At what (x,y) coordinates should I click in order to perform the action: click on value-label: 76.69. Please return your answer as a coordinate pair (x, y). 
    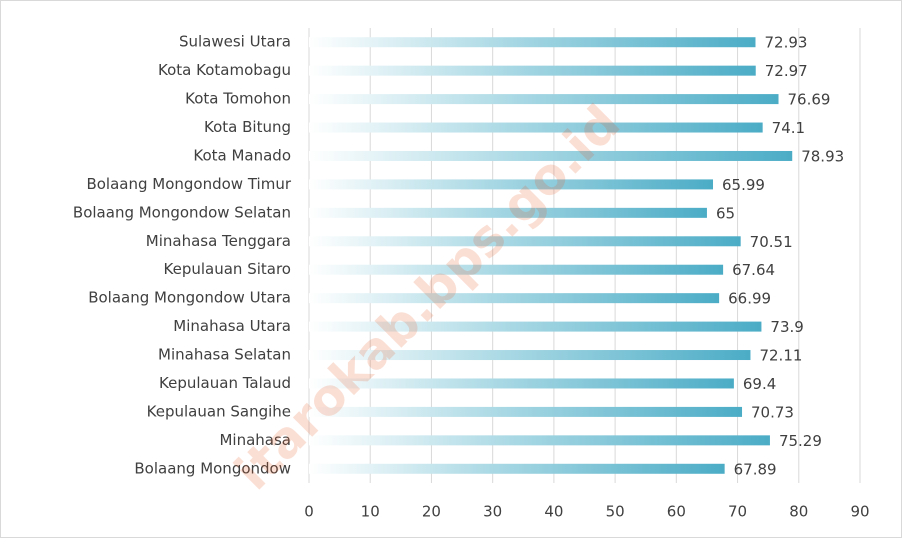
    Looking at the image, I should click on (809, 100).